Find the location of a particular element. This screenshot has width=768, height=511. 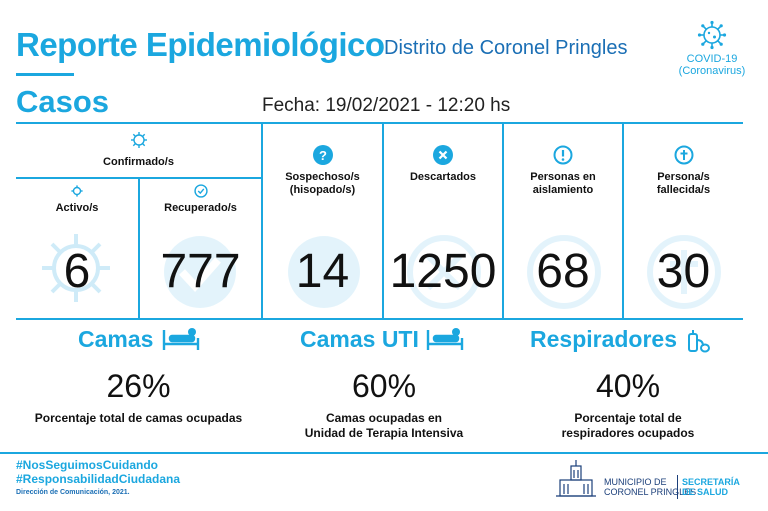

title-underline is located at coordinates (45, 74).